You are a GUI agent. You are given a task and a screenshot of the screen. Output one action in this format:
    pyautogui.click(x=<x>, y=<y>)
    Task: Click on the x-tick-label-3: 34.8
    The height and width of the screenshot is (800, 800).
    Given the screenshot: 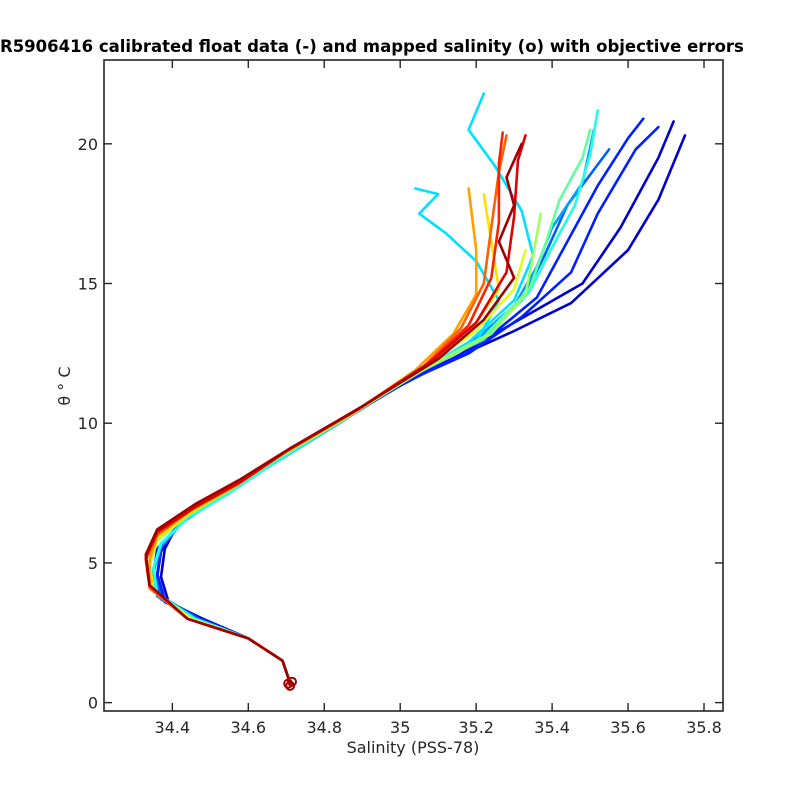 What is the action you would take?
    pyautogui.click(x=324, y=727)
    